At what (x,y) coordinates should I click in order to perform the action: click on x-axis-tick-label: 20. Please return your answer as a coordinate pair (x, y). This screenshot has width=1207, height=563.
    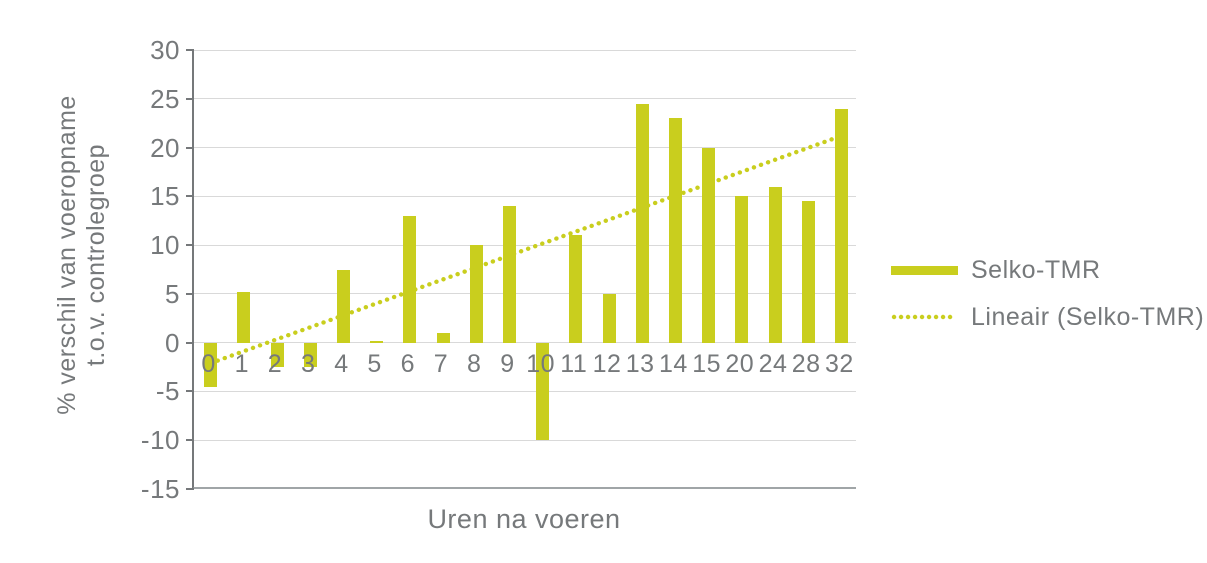
    Looking at the image, I should click on (740, 364).